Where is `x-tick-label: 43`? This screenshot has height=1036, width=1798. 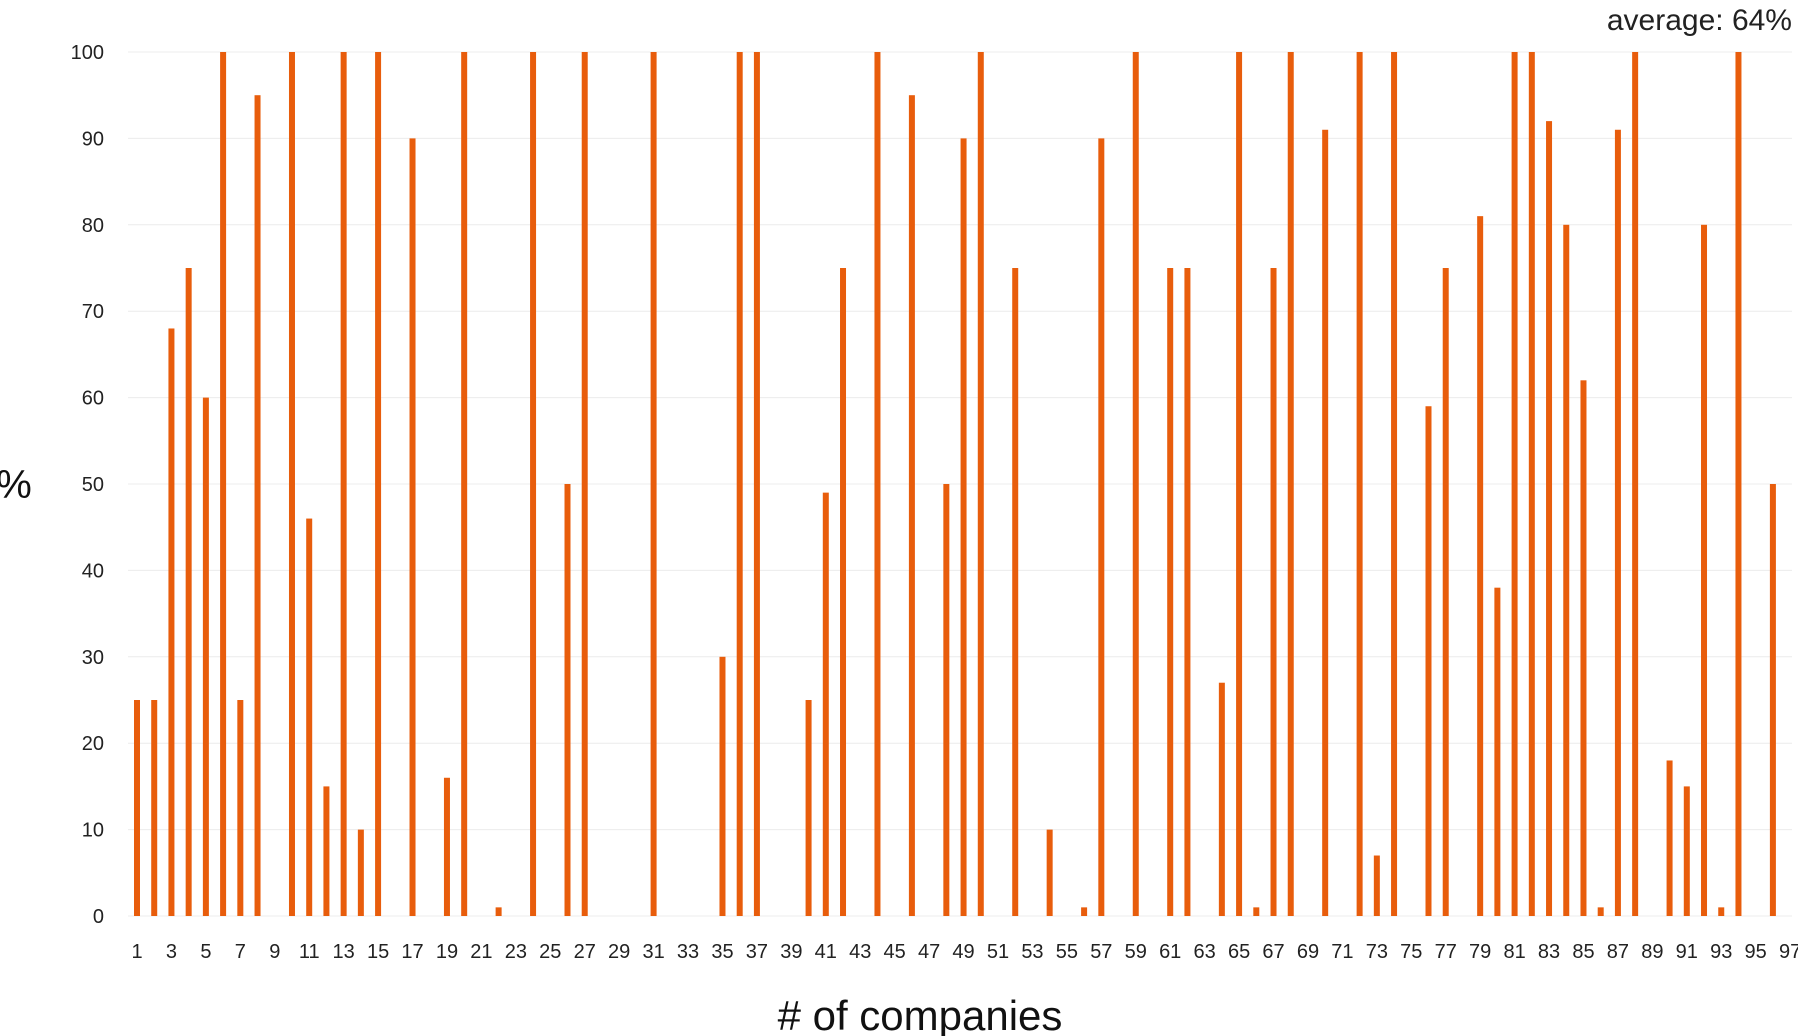
x-tick-label: 43 is located at coordinates (860, 952).